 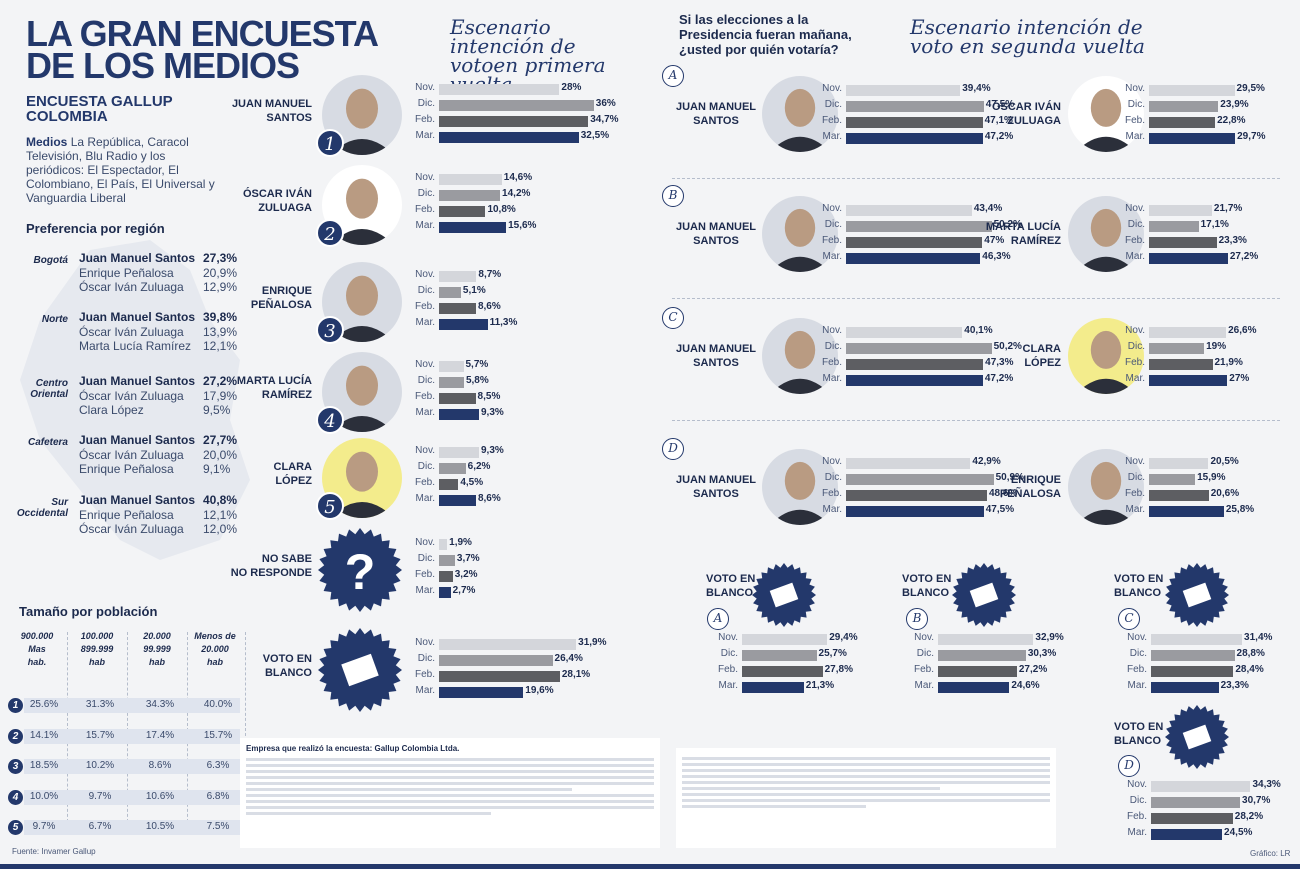 I want to click on bar-value-label: 34,7%, so click(x=604, y=119).